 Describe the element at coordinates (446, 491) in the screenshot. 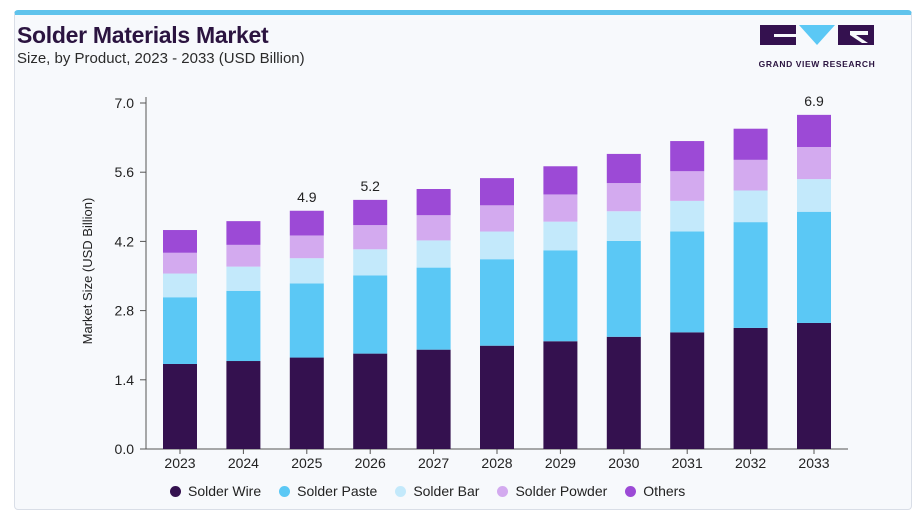

I see `legend-label: Solder Bar` at that location.